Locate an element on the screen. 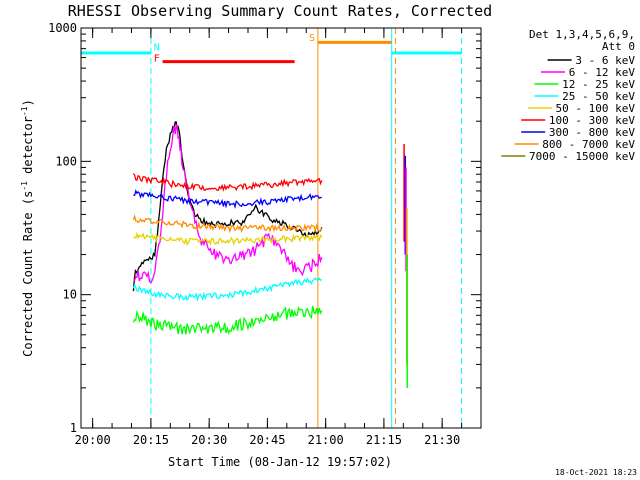 The height and width of the screenshot is (480, 640). x-tick-label: 21:30 is located at coordinates (442, 440).